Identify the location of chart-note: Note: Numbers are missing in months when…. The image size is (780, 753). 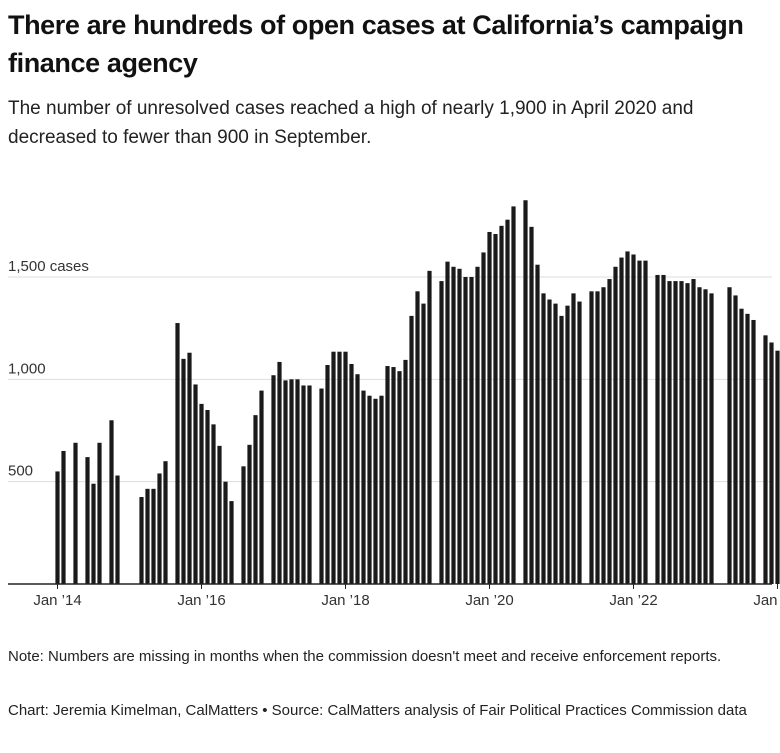
(365, 656).